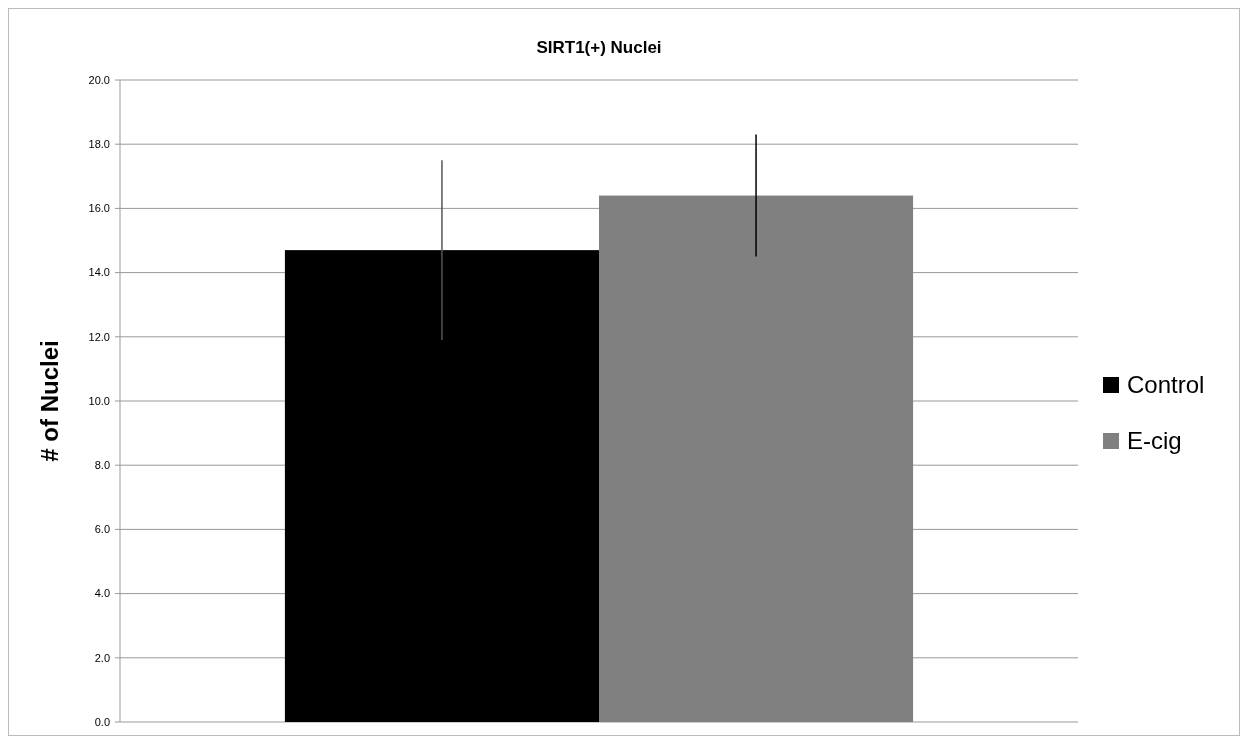 This screenshot has height=744, width=1248. Describe the element at coordinates (102, 529) in the screenshot. I see `y-tick-label: 6.0` at that location.